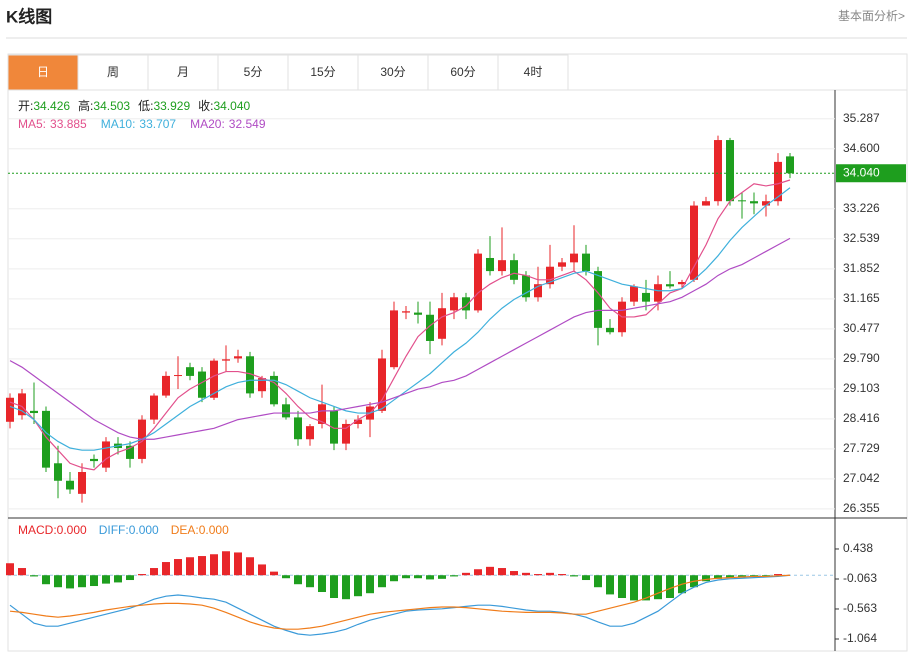 This screenshot has width=911, height=657. Describe the element at coordinates (247, 124) in the screenshot. I see `readout: 32.549` at that location.